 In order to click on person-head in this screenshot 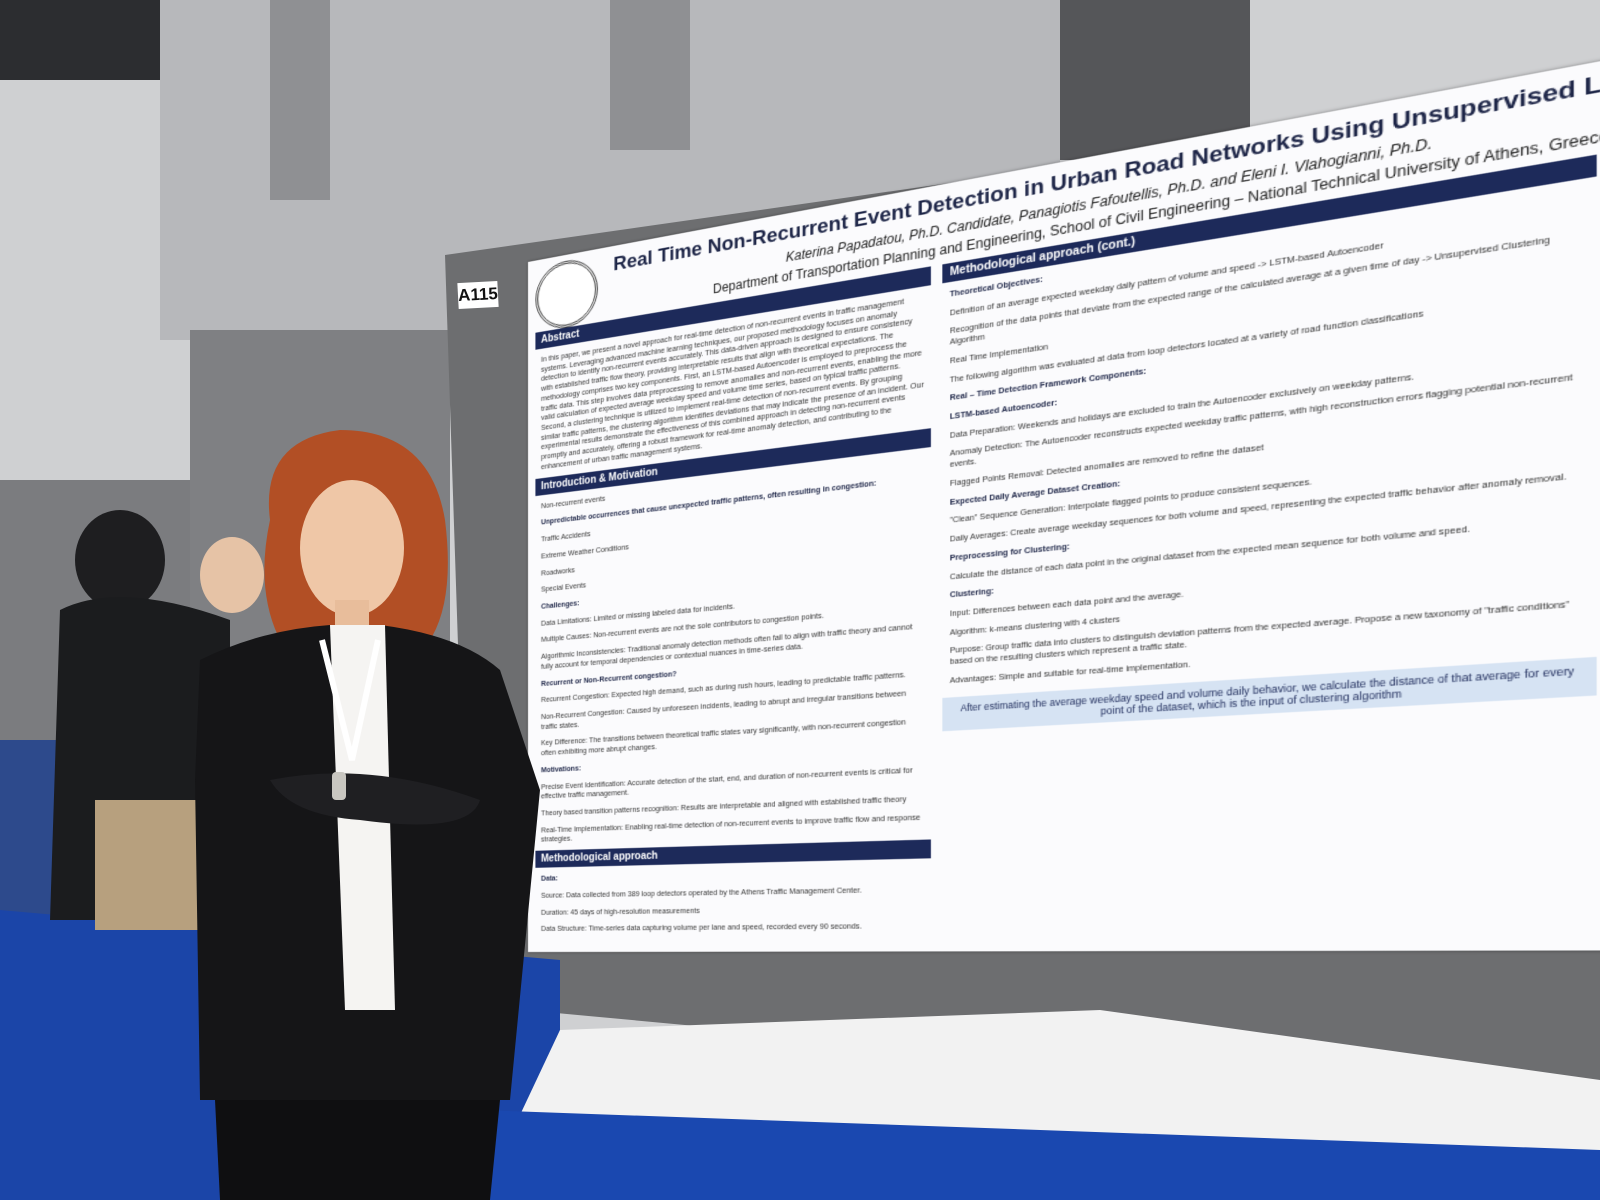, I will do `click(120, 560)`.